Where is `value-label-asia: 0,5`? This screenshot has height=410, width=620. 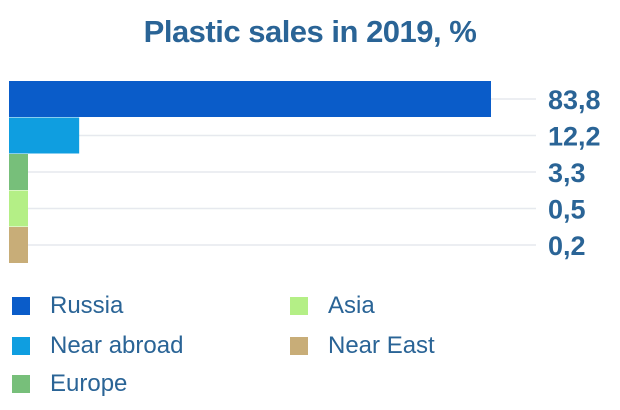 value-label-asia: 0,5 is located at coordinates (567, 210).